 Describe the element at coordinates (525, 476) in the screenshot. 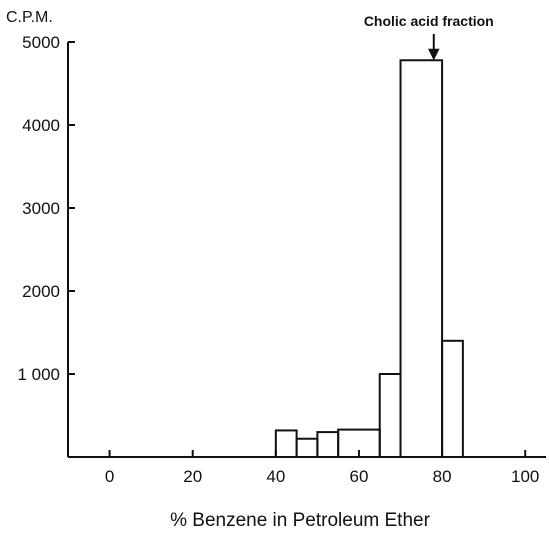

I see `x-tick-label: 100` at that location.